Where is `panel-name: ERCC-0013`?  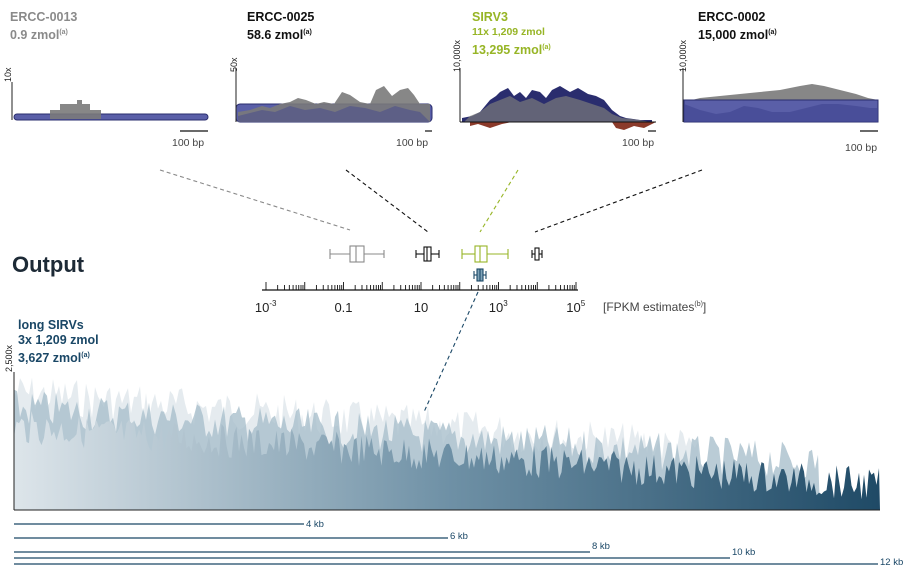
panel-name: ERCC-0013 is located at coordinates (44, 17).